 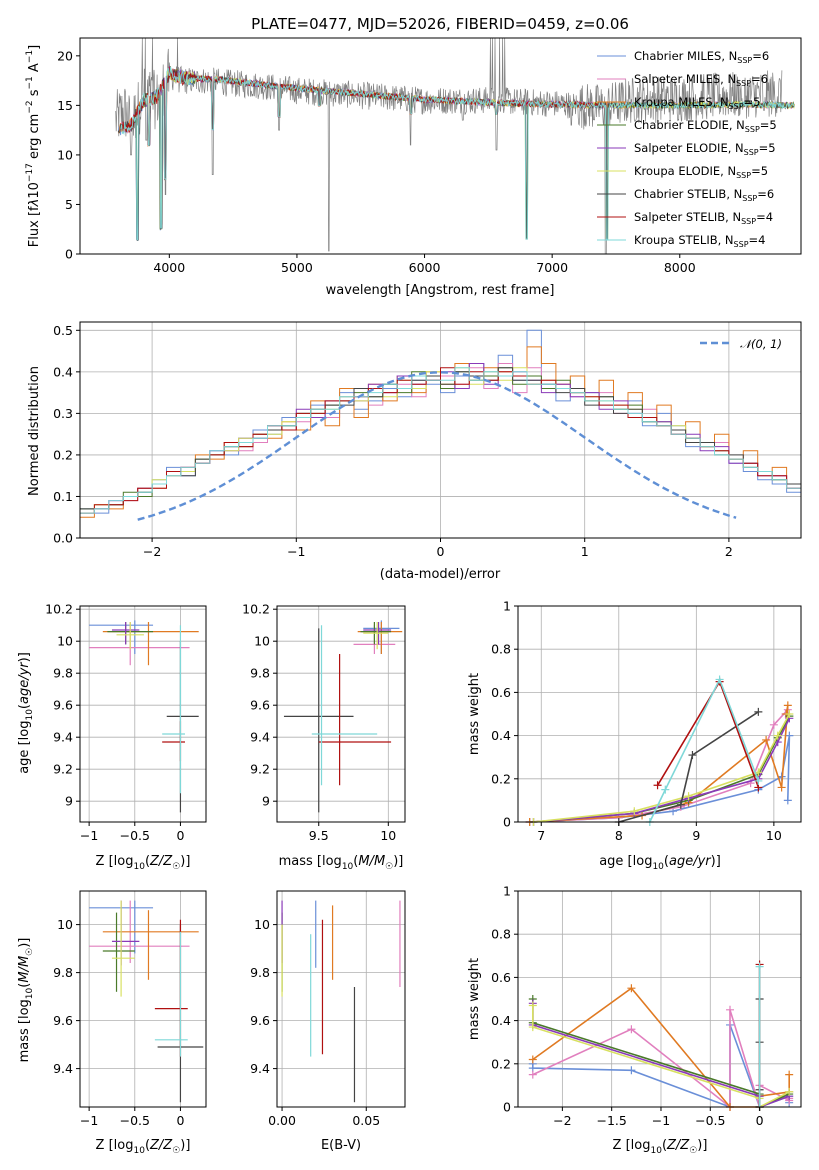 I want to click on age-vs-Z-ytick-label: 9.8, so click(x=63, y=673).